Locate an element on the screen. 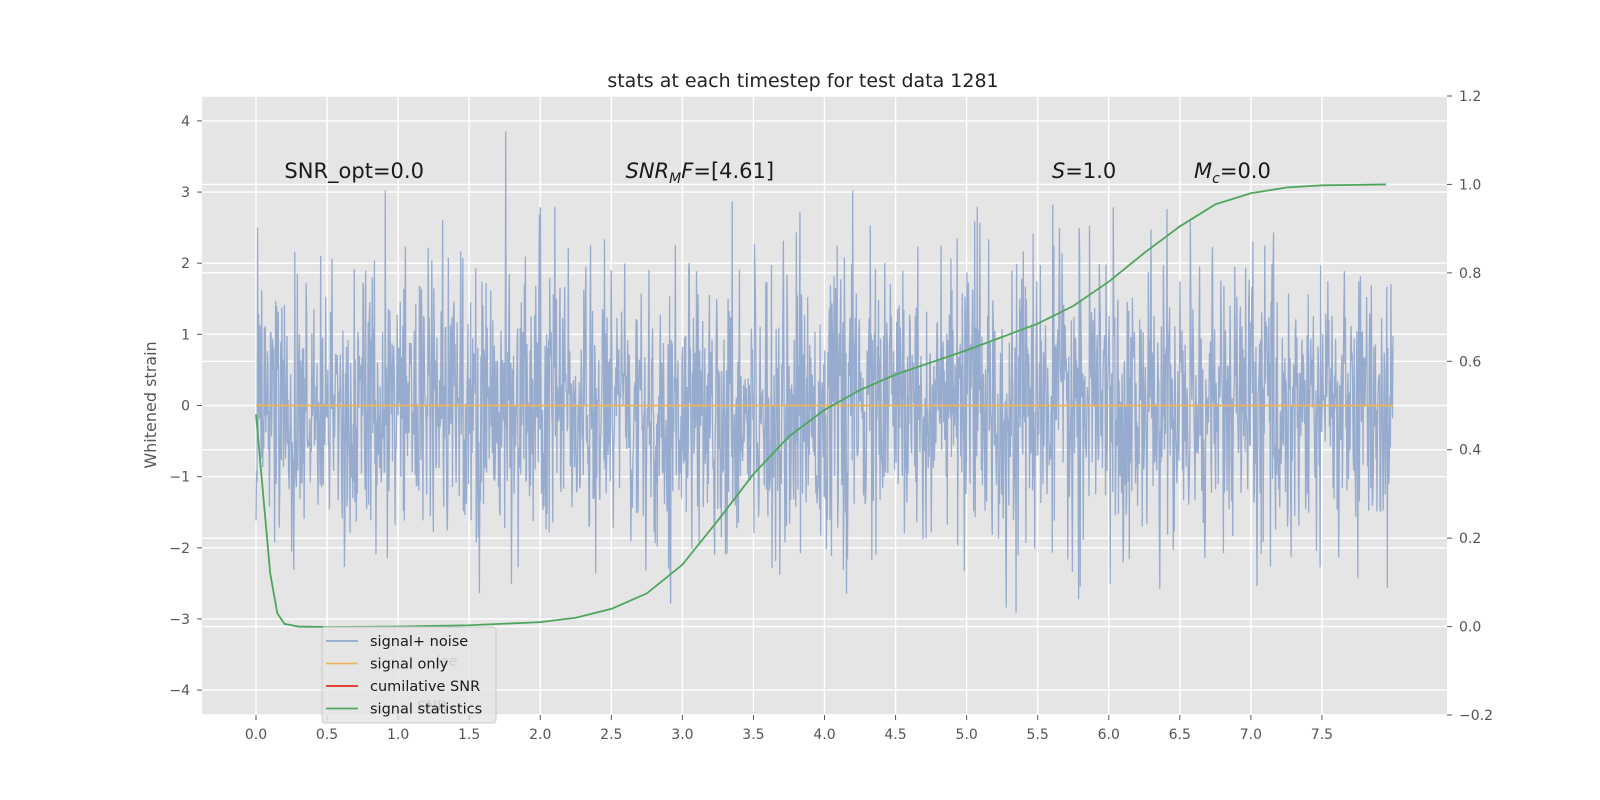  x-tick-label: 1.5 is located at coordinates (469, 735).